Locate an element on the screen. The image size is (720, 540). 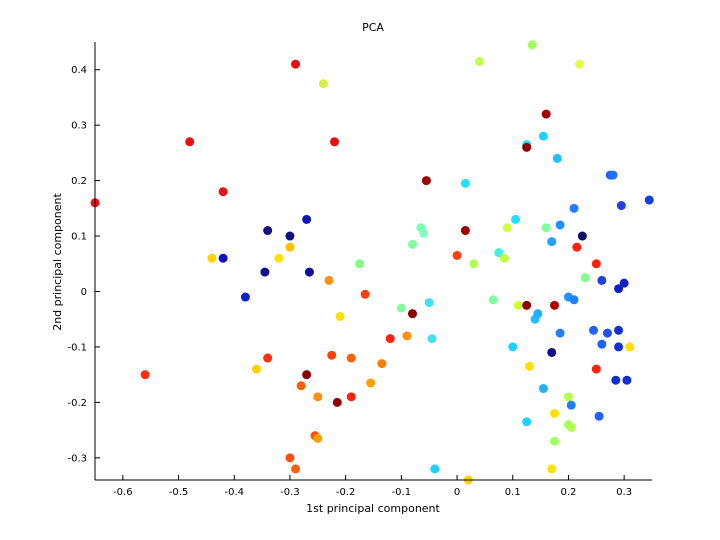
y-tick-label: 0.1 is located at coordinates (79, 237).